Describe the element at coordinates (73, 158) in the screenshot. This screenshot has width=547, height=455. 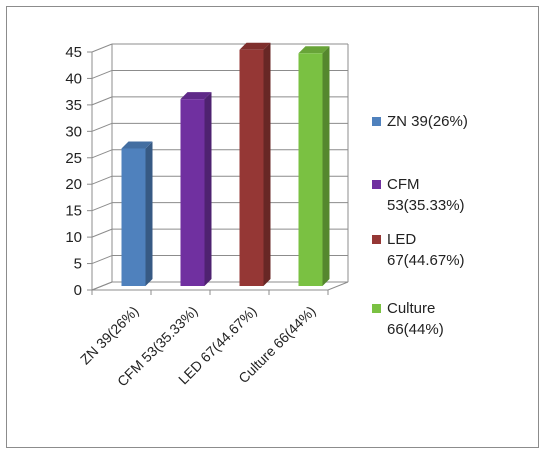
I see `y-tick-label: 25` at that location.